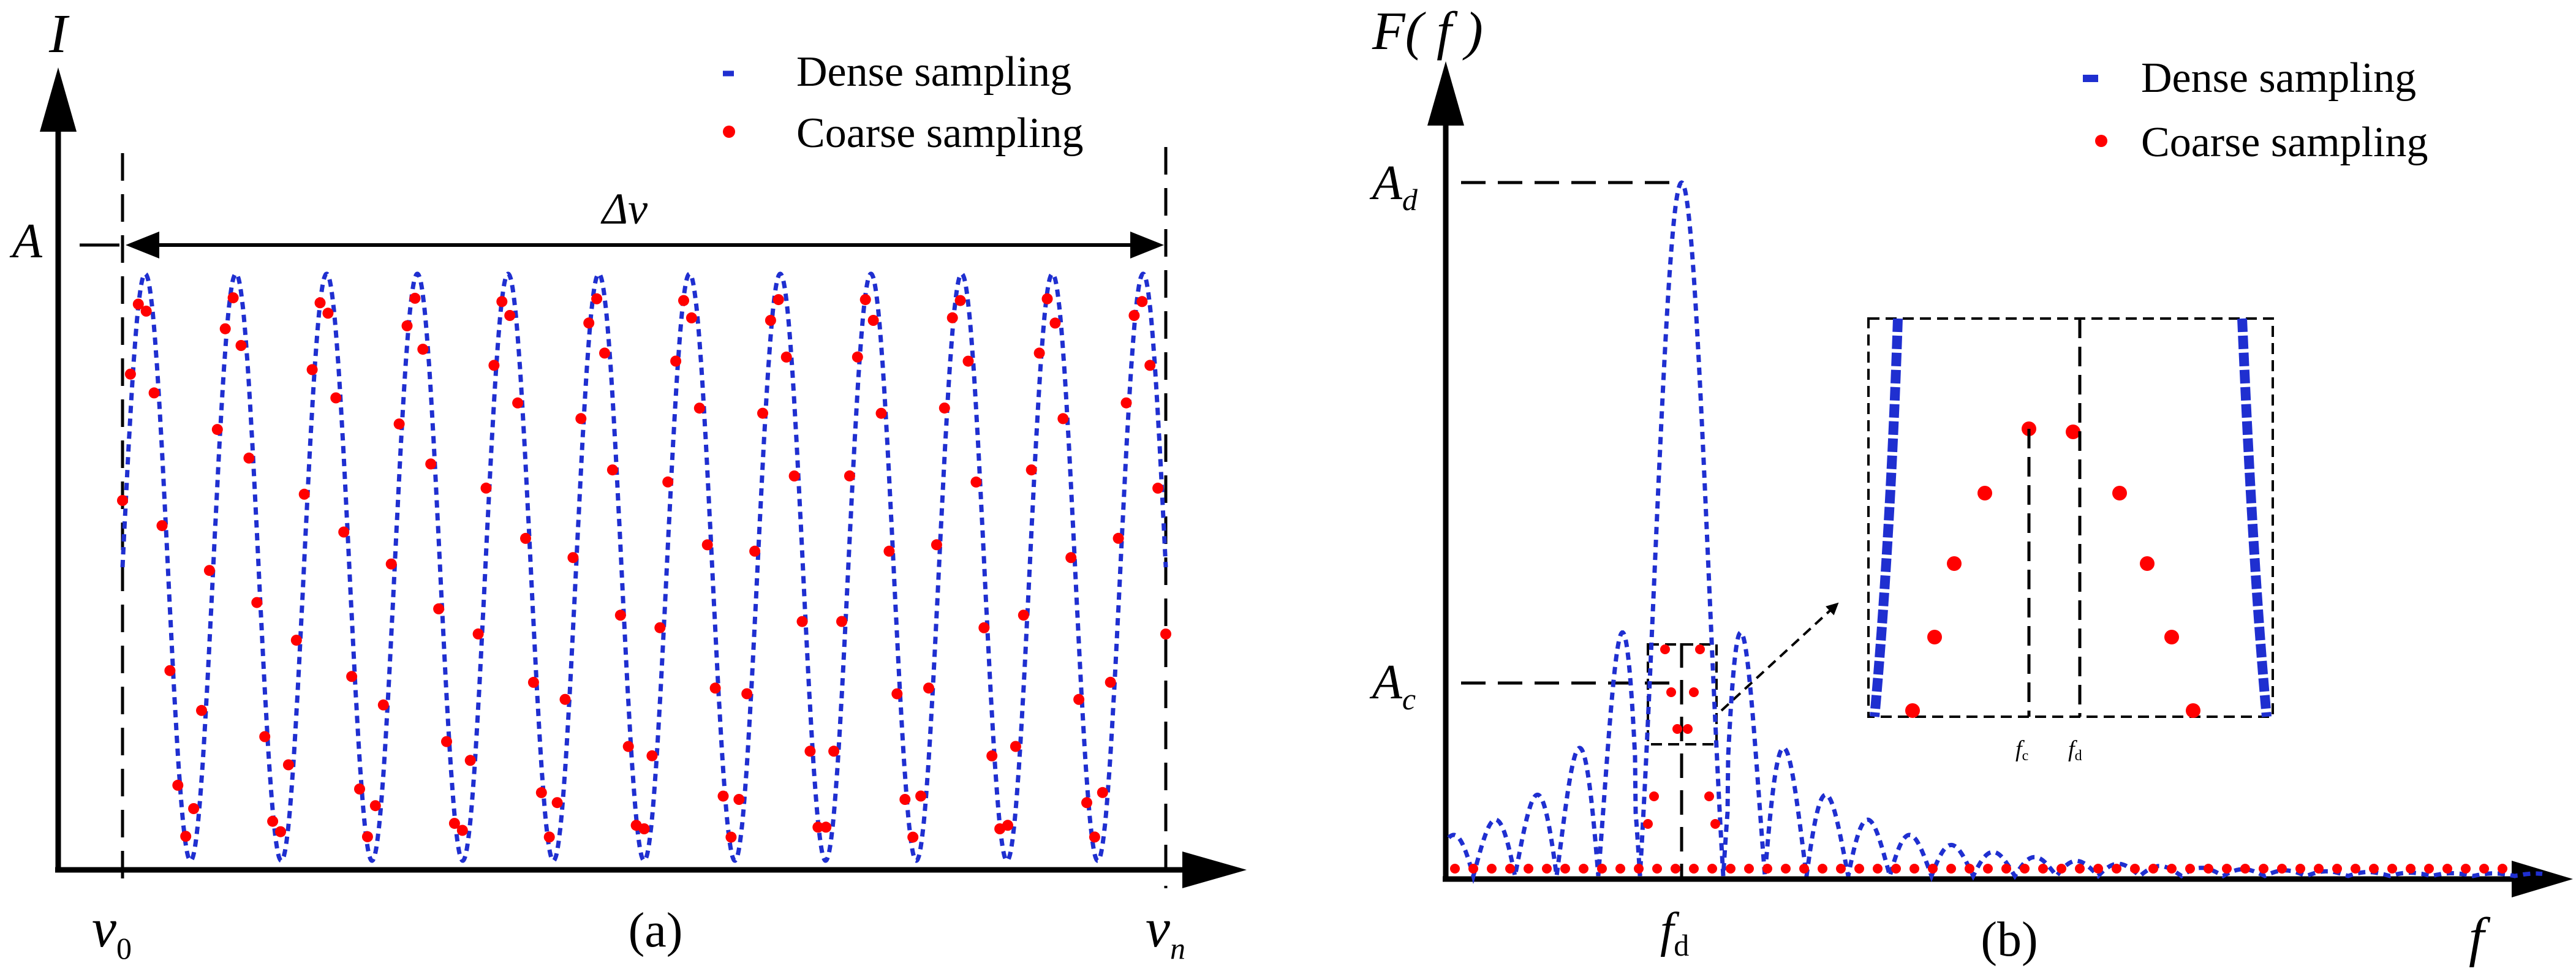 This screenshot has height=974, width=2576. I want to click on b-fd-sub: d, so click(1681, 945).